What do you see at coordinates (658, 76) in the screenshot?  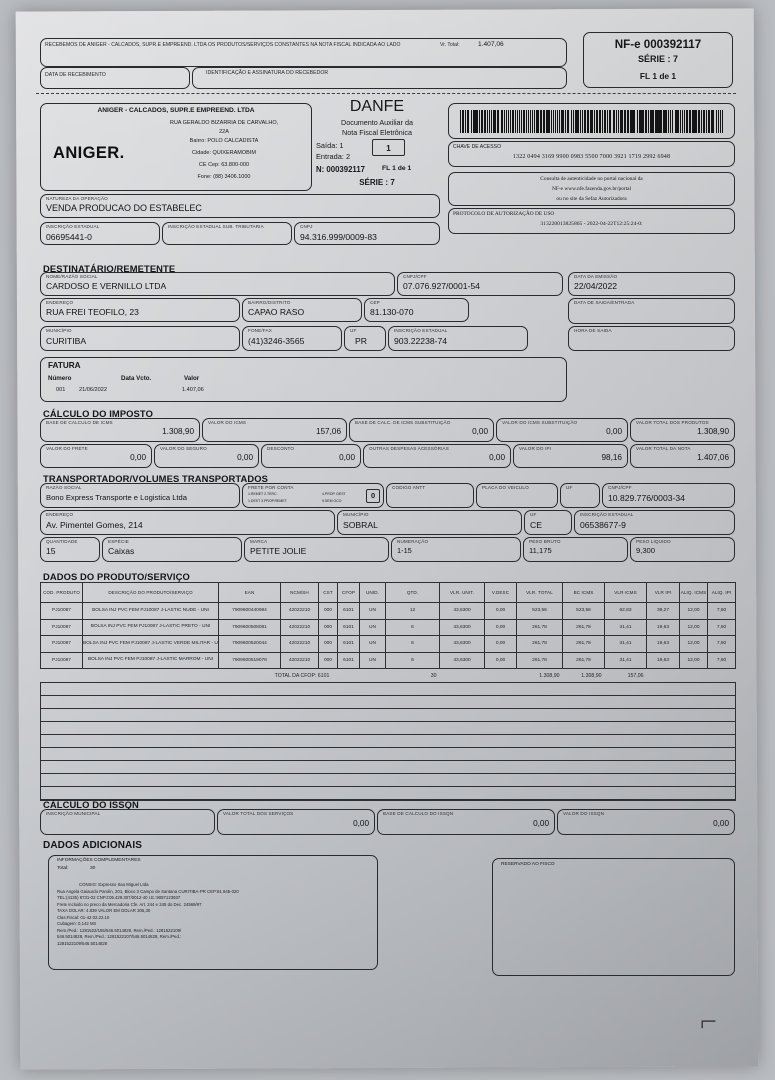 I see `nfe-folha: FL 1 de 1` at bounding box center [658, 76].